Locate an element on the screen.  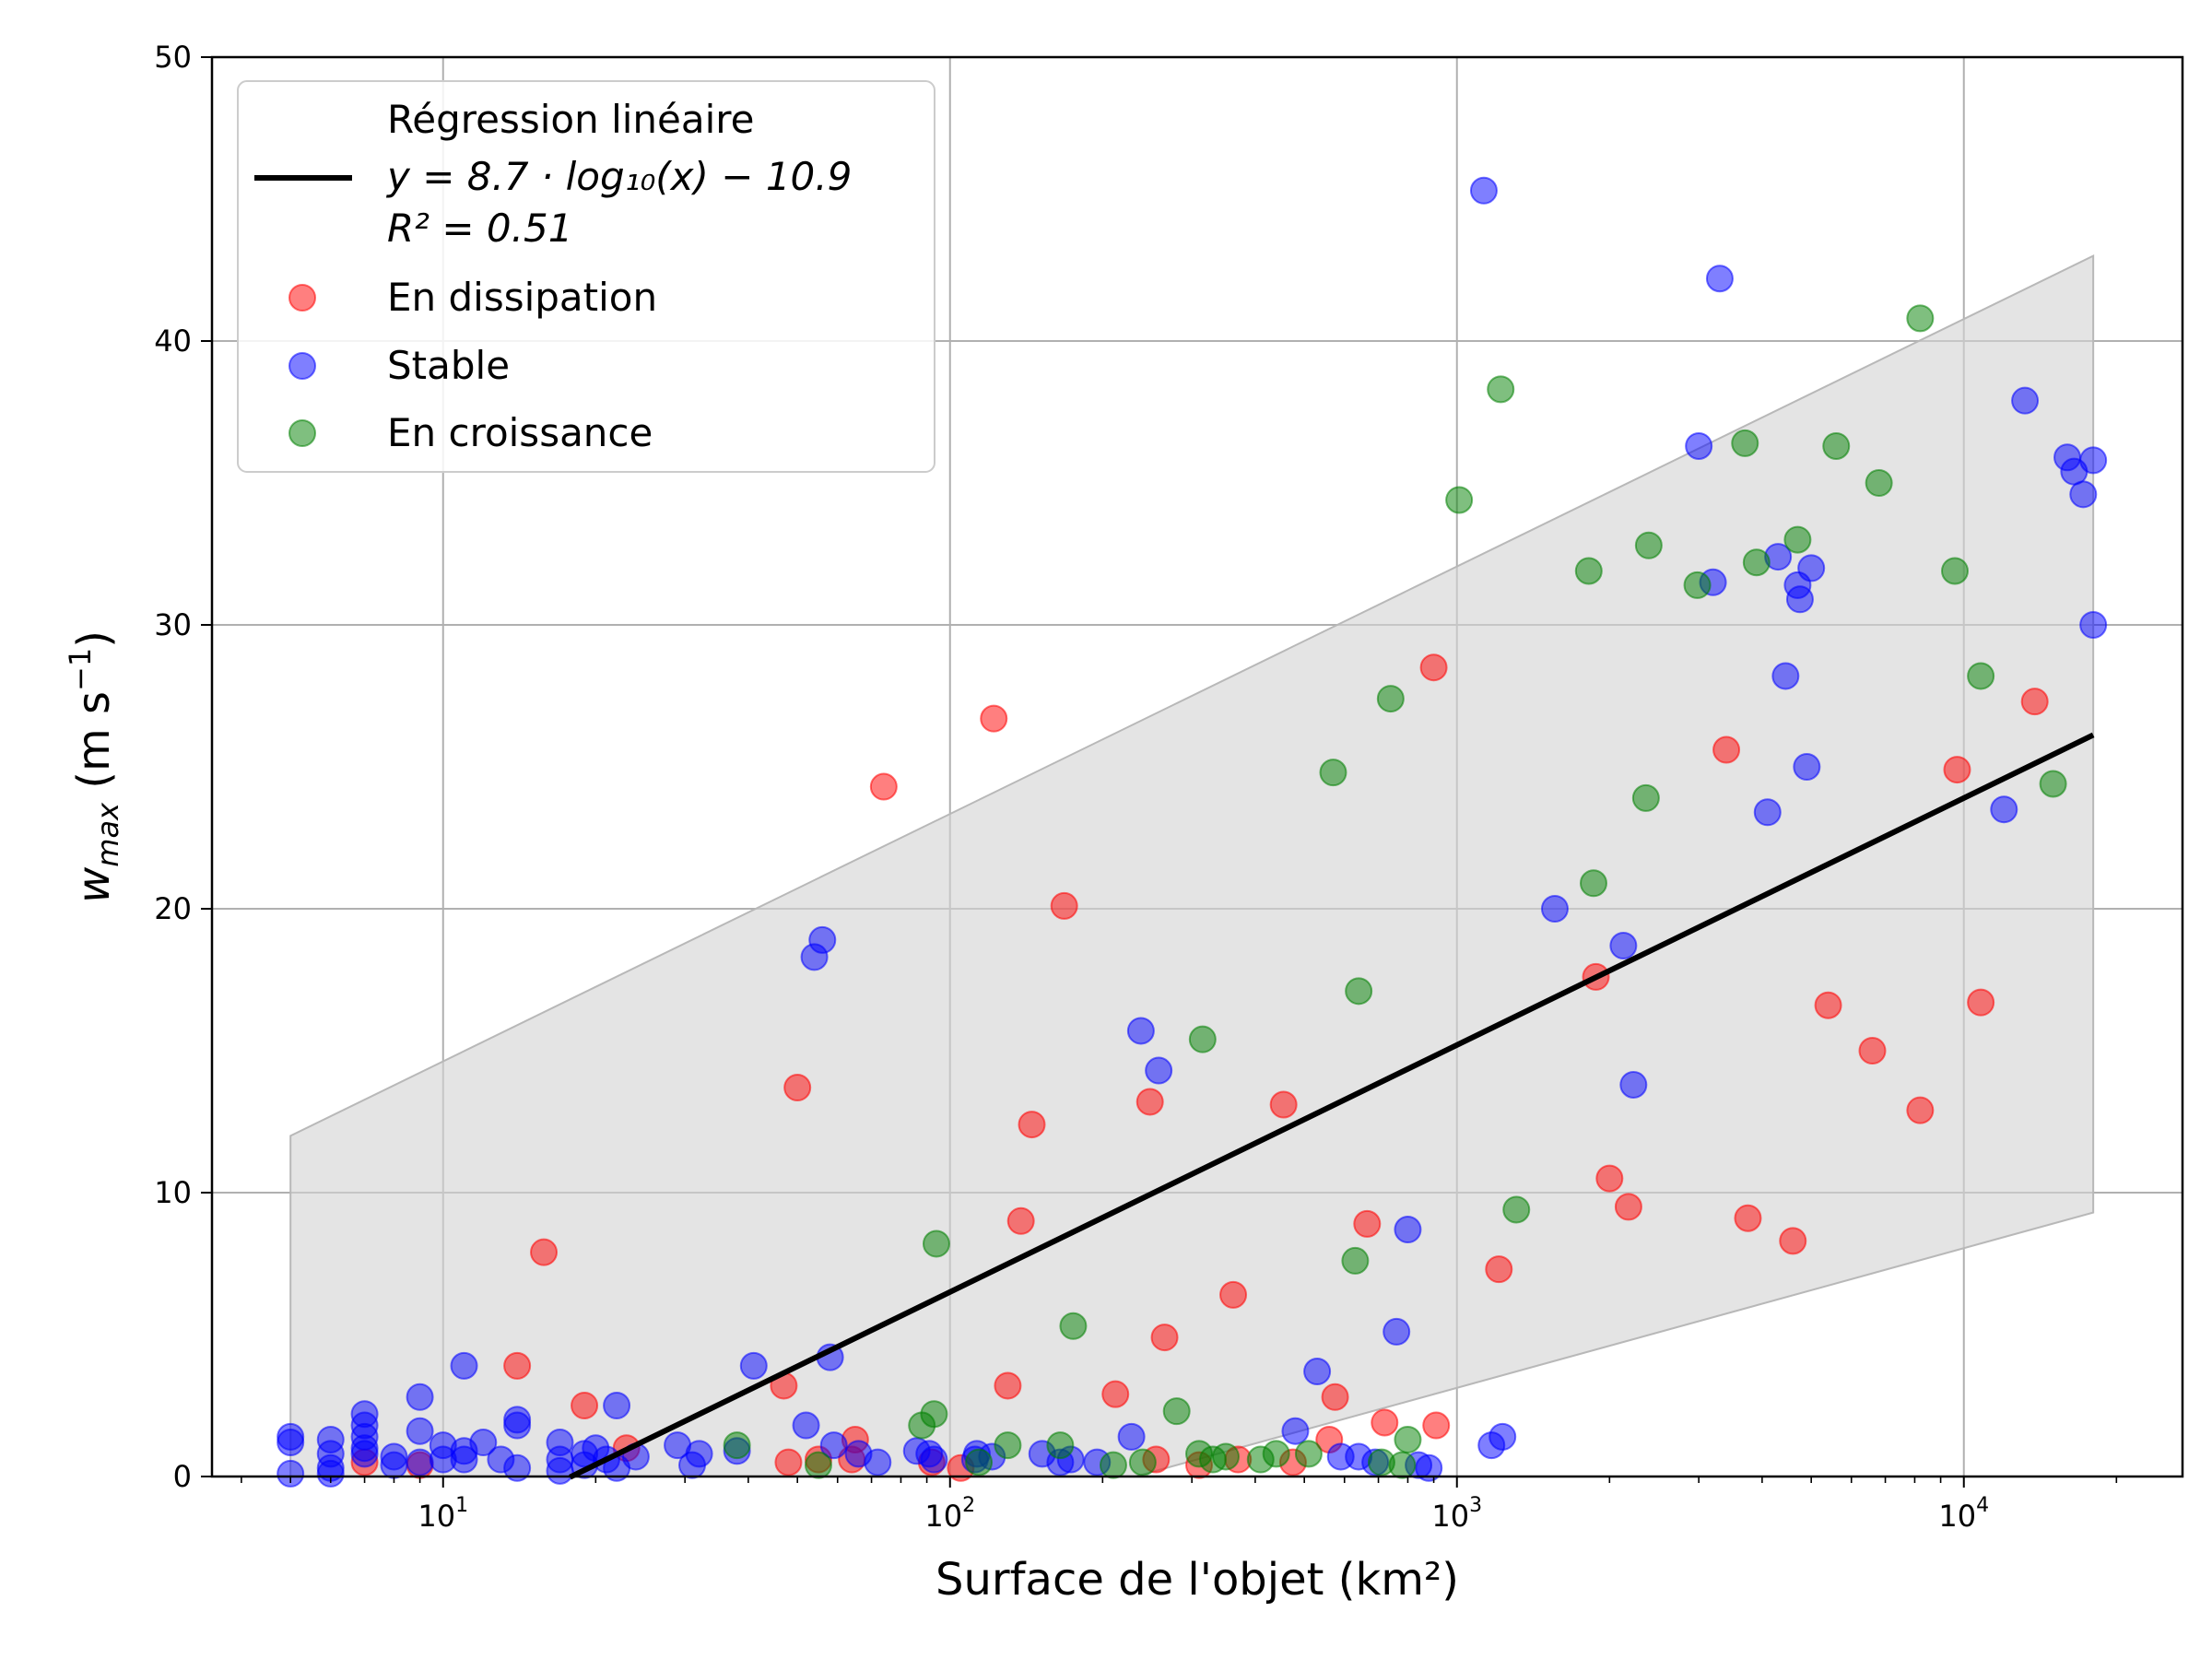
y-axis-title-close: ) is located at coordinates (94, 639).